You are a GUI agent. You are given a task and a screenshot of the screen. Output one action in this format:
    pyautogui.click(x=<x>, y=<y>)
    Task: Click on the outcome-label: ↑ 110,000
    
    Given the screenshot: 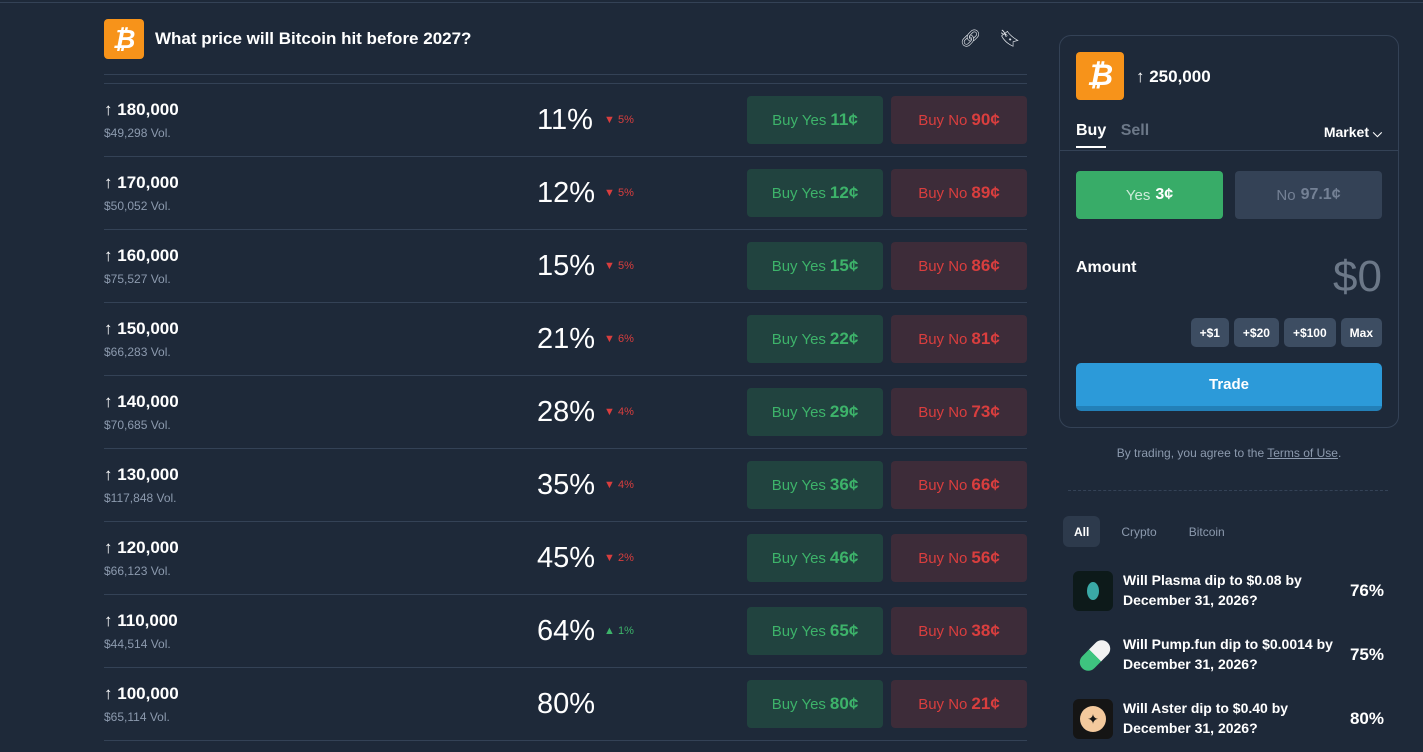 What is the action you would take?
    pyautogui.click(x=141, y=621)
    